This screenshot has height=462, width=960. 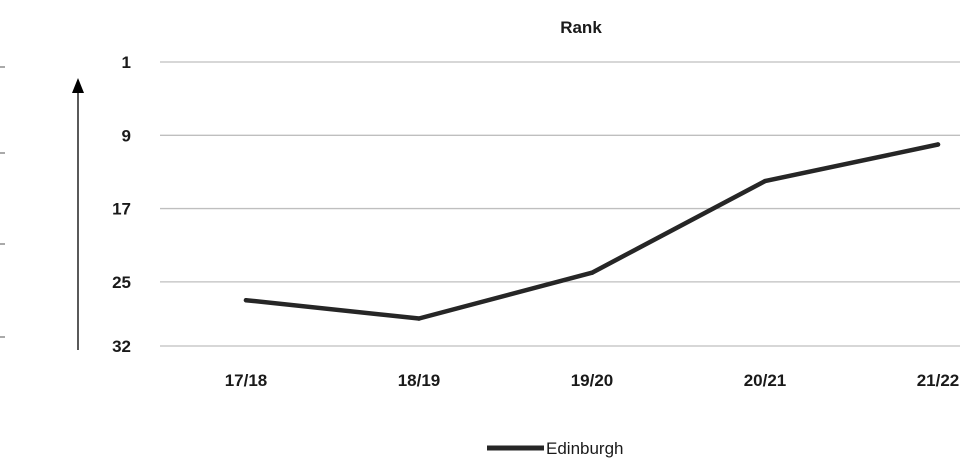 I want to click on y-tick-label: 32, so click(x=121, y=346).